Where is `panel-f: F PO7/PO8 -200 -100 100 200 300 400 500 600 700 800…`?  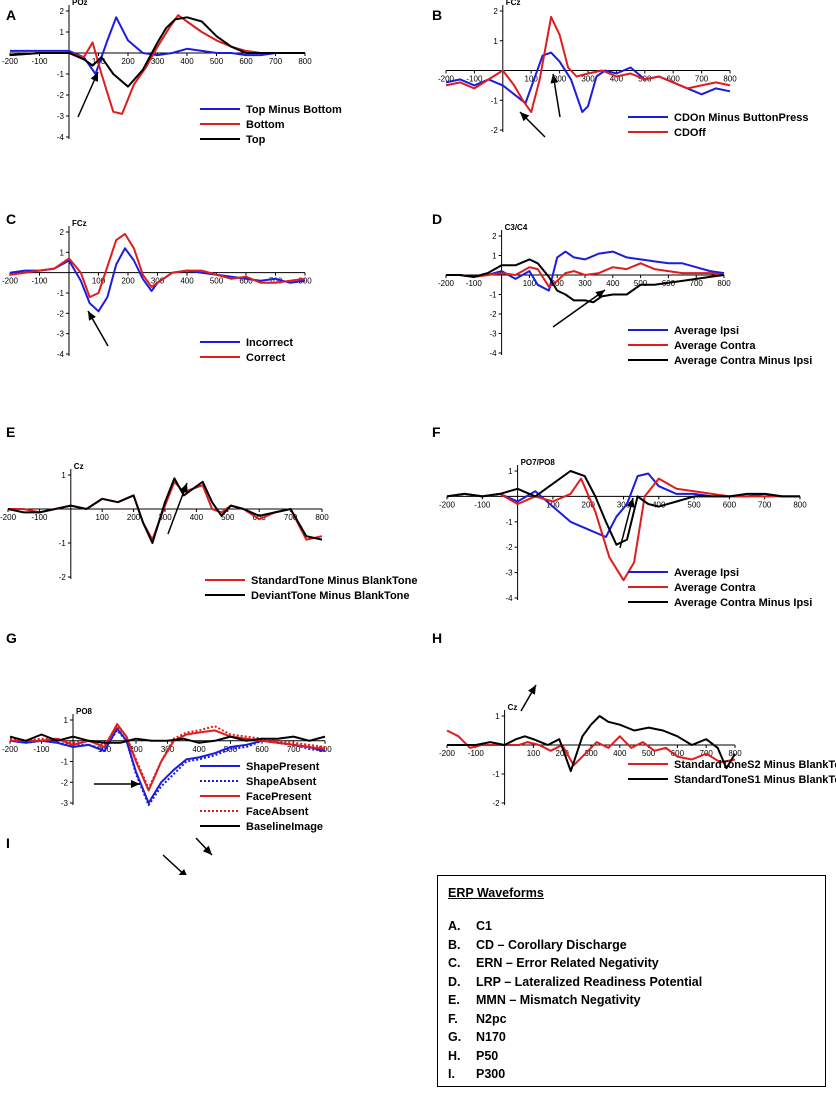 panel-f: F PO7/PO8 -200 -100 100 200 300 400 500 600 700 800… is located at coordinates (622, 516).